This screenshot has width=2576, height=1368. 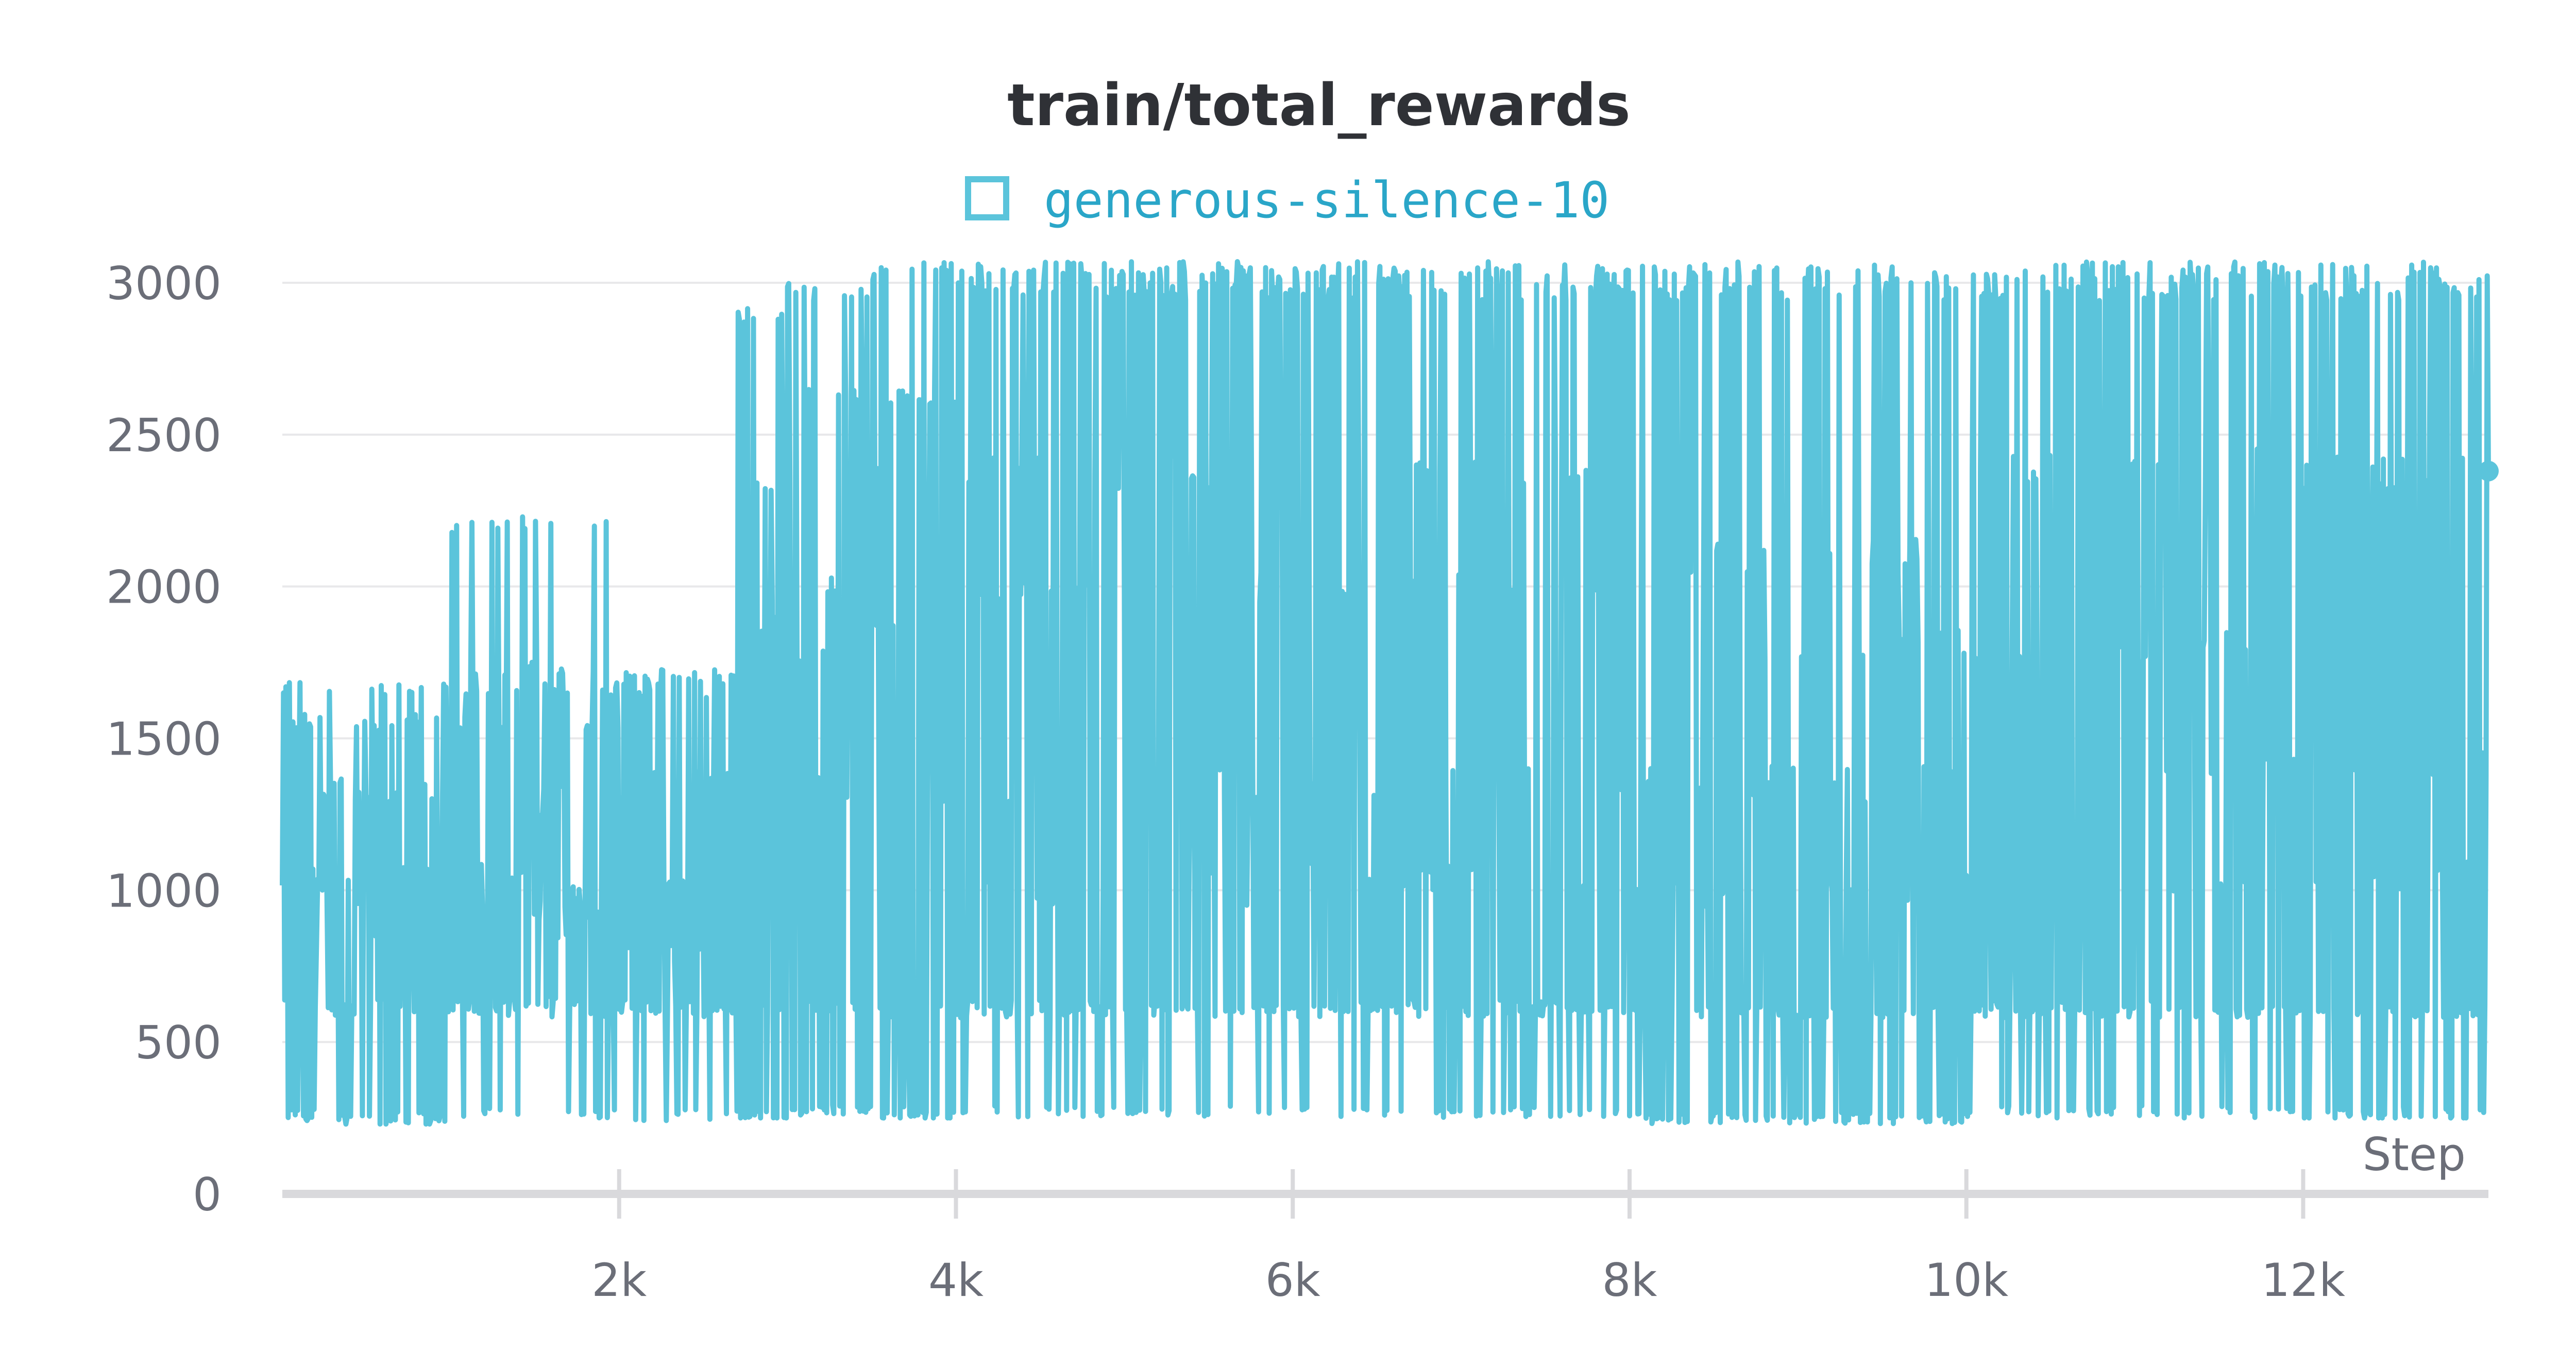 What do you see at coordinates (164, 435) in the screenshot?
I see `y-tick-label-2500: 2500` at bounding box center [164, 435].